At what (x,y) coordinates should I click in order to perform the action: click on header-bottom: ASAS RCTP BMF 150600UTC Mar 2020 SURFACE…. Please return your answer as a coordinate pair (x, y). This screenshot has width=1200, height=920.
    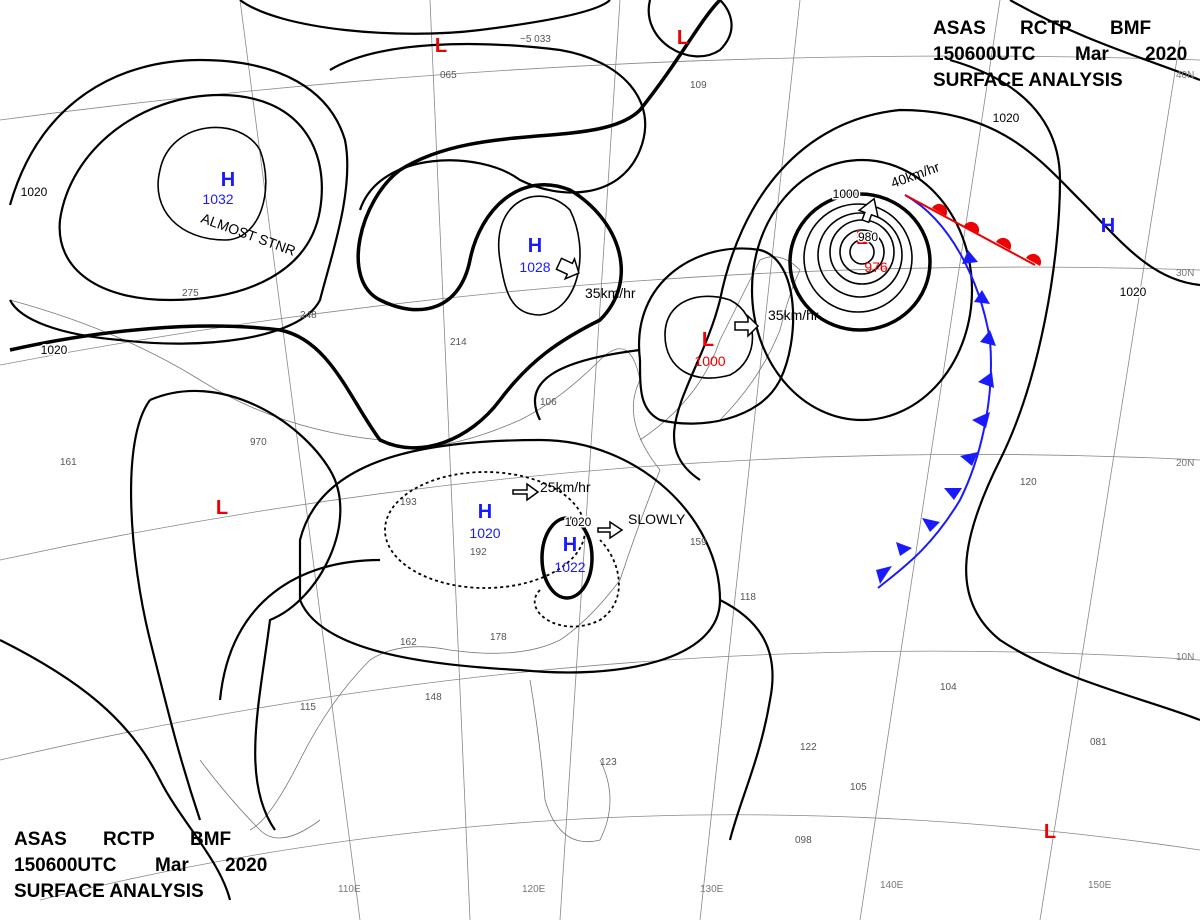
    Looking at the image, I should click on (140, 865).